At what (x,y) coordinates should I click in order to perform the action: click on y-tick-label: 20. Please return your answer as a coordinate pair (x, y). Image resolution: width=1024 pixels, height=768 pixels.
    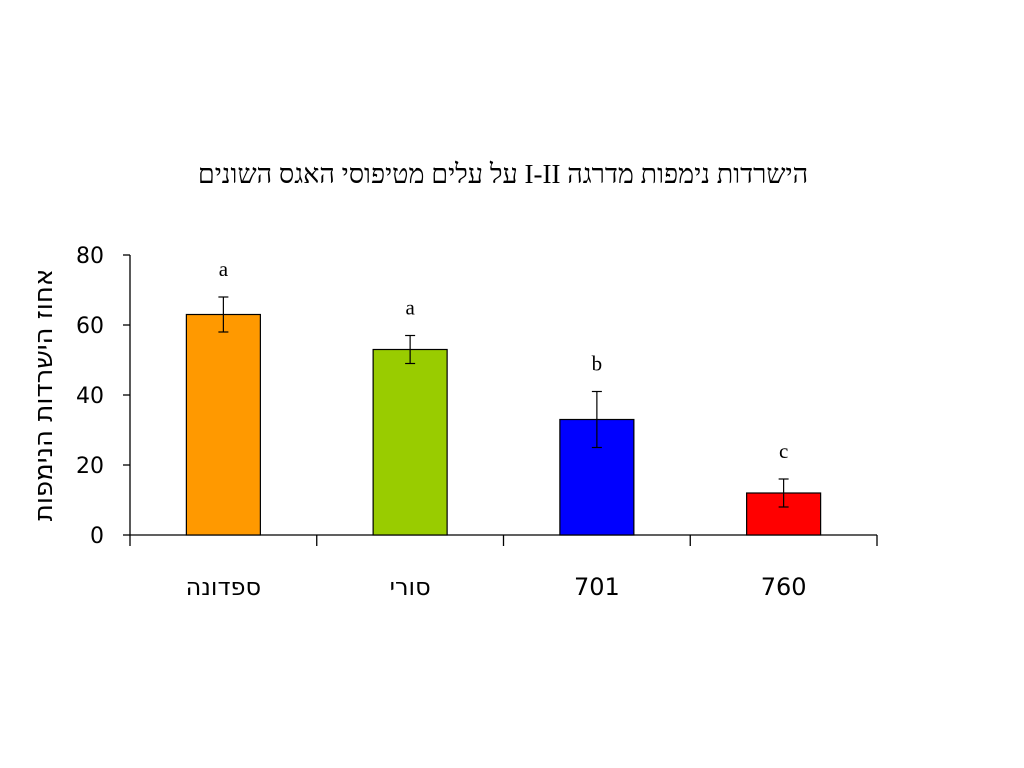
    Looking at the image, I should click on (90, 466).